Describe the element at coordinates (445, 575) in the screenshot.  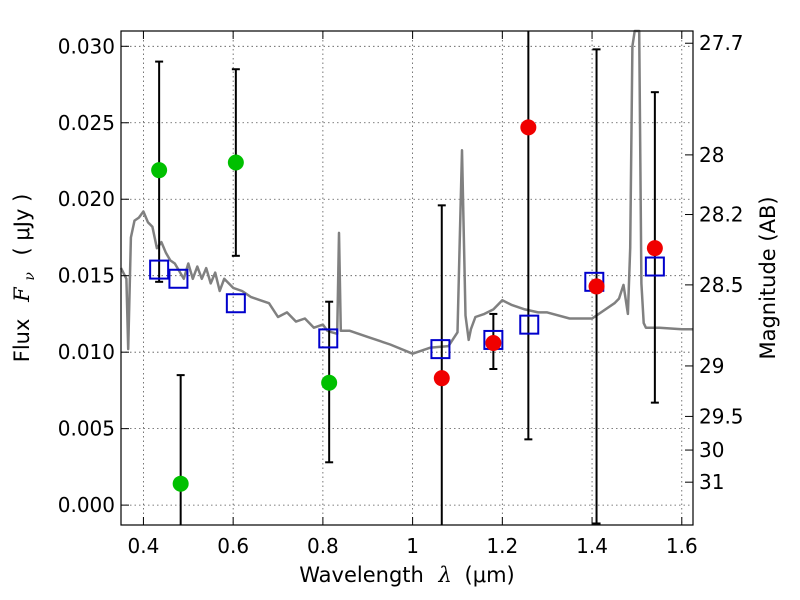
I see `x-axis-label-symbol: λ` at that location.